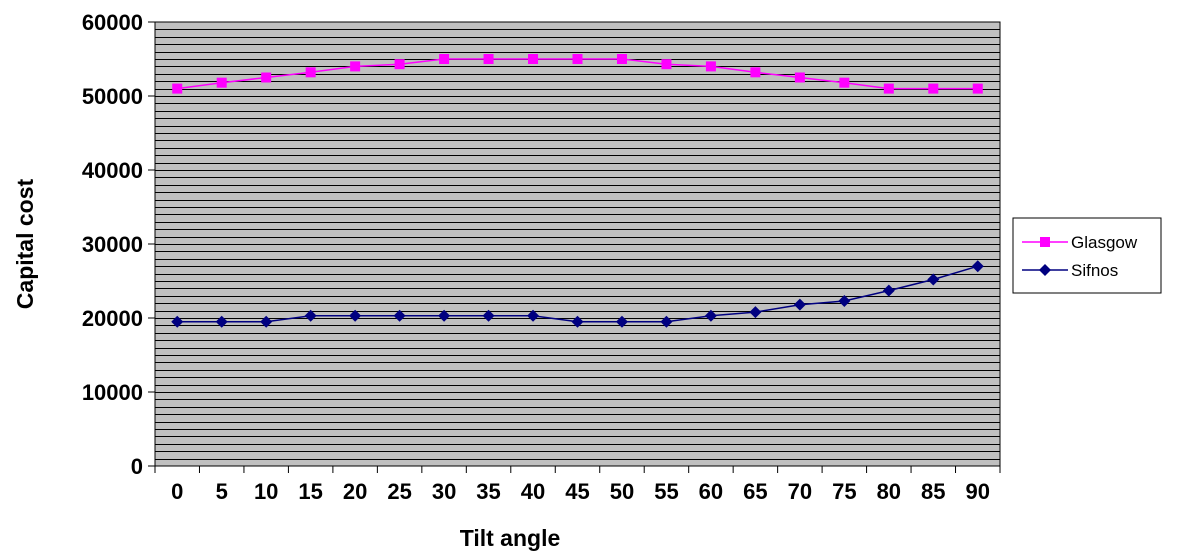 Image resolution: width=1192 pixels, height=556 pixels. What do you see at coordinates (755, 491) in the screenshot?
I see `x-tick-label: 65` at bounding box center [755, 491].